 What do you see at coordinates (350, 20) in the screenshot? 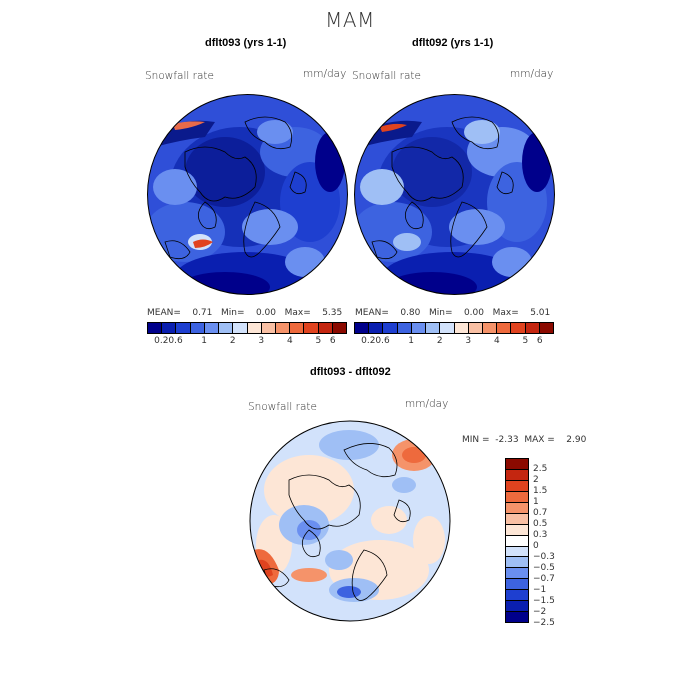
I see `page-title: MAM` at bounding box center [350, 20].